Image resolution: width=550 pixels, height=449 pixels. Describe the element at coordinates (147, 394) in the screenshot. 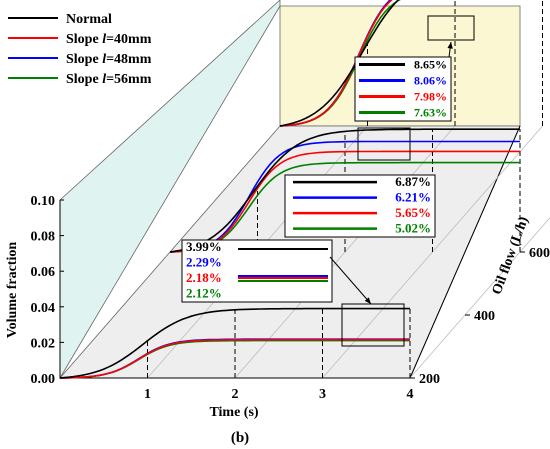

I see `x-tick-label: 1` at that location.